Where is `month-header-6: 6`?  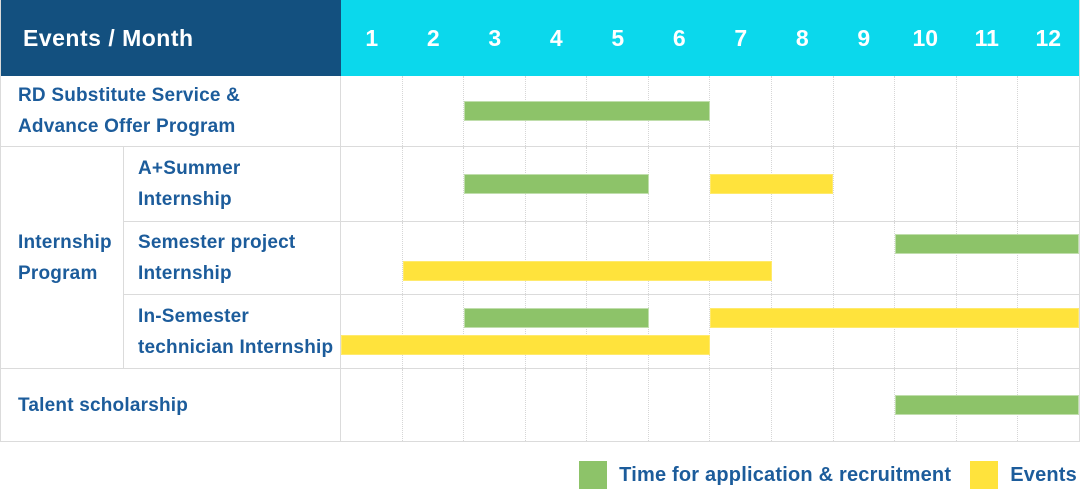
month-header-6: 6 is located at coordinates (679, 37).